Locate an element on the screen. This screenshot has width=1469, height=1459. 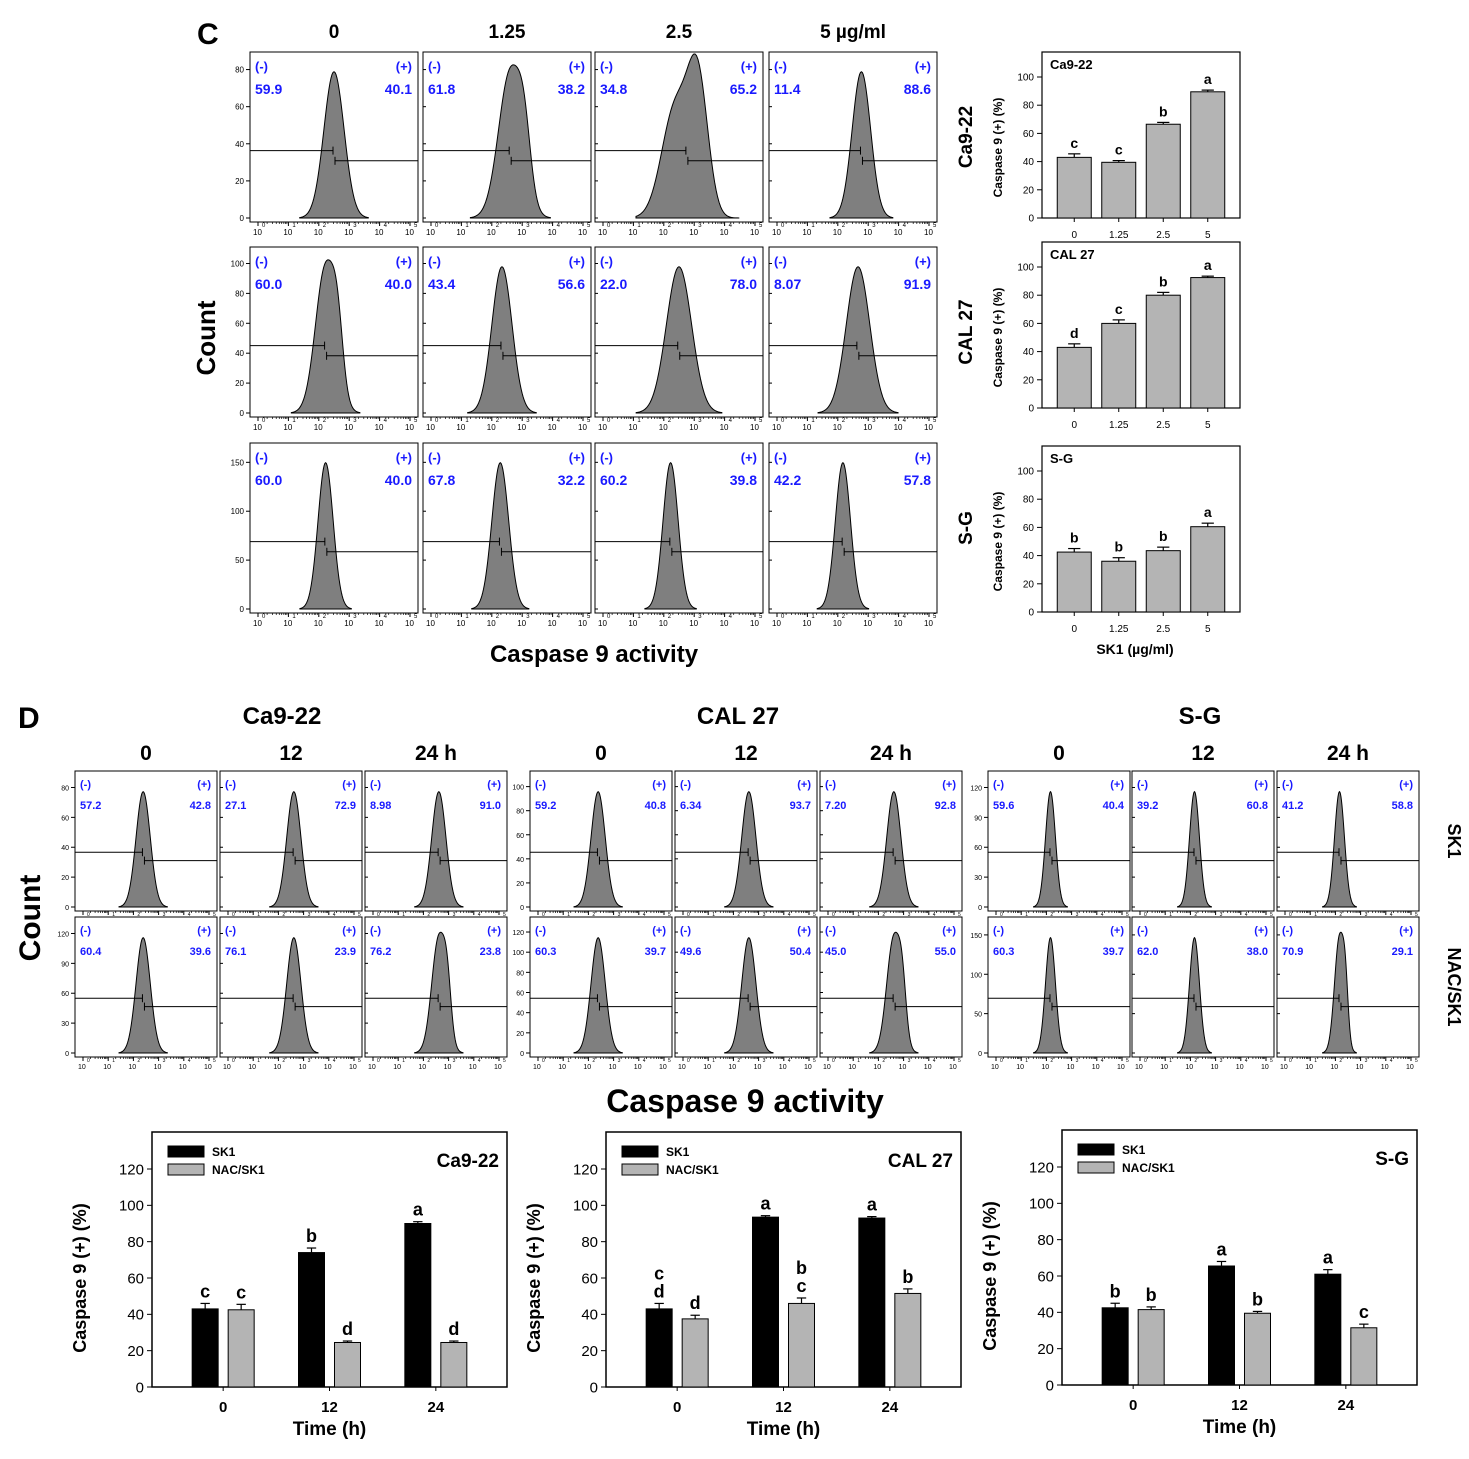
y-tick-label: 80 is located at coordinates (65, 788).